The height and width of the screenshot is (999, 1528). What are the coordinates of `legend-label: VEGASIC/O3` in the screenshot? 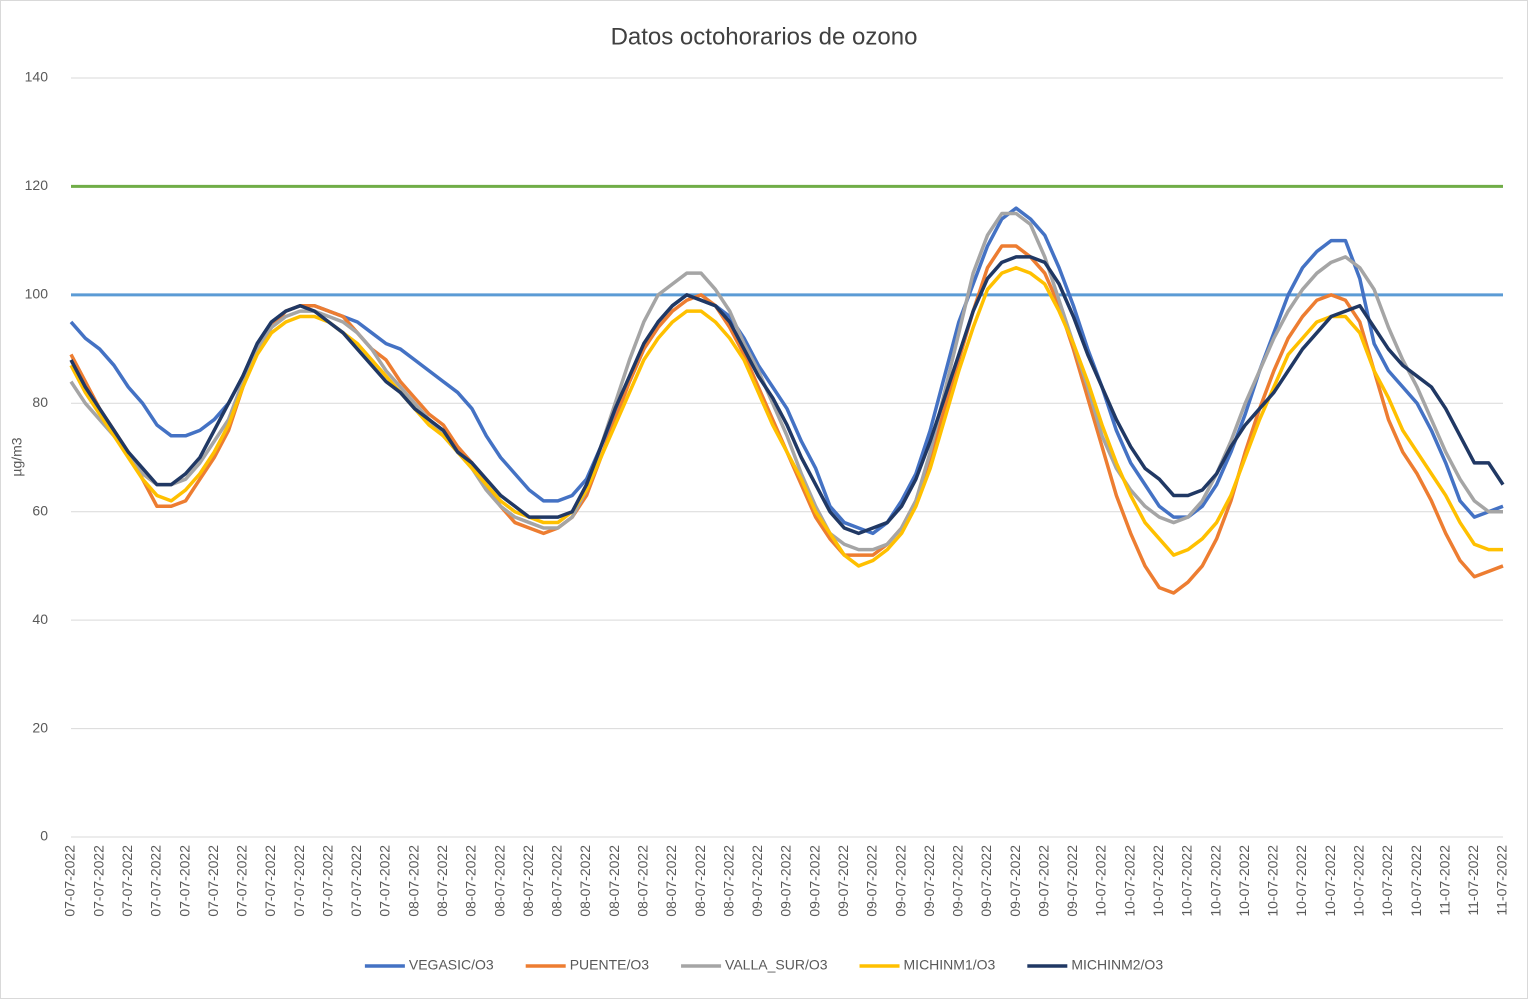 It's located at (451, 965).